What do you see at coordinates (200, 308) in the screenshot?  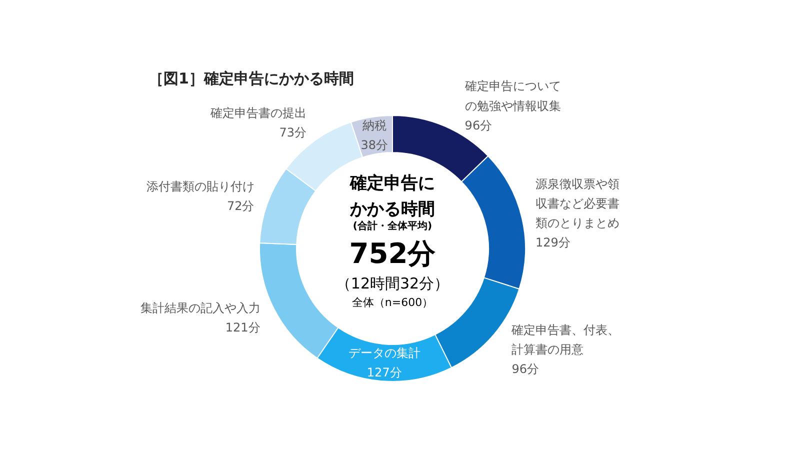 I see `slice-label: 集計結果の記入や入力` at bounding box center [200, 308].